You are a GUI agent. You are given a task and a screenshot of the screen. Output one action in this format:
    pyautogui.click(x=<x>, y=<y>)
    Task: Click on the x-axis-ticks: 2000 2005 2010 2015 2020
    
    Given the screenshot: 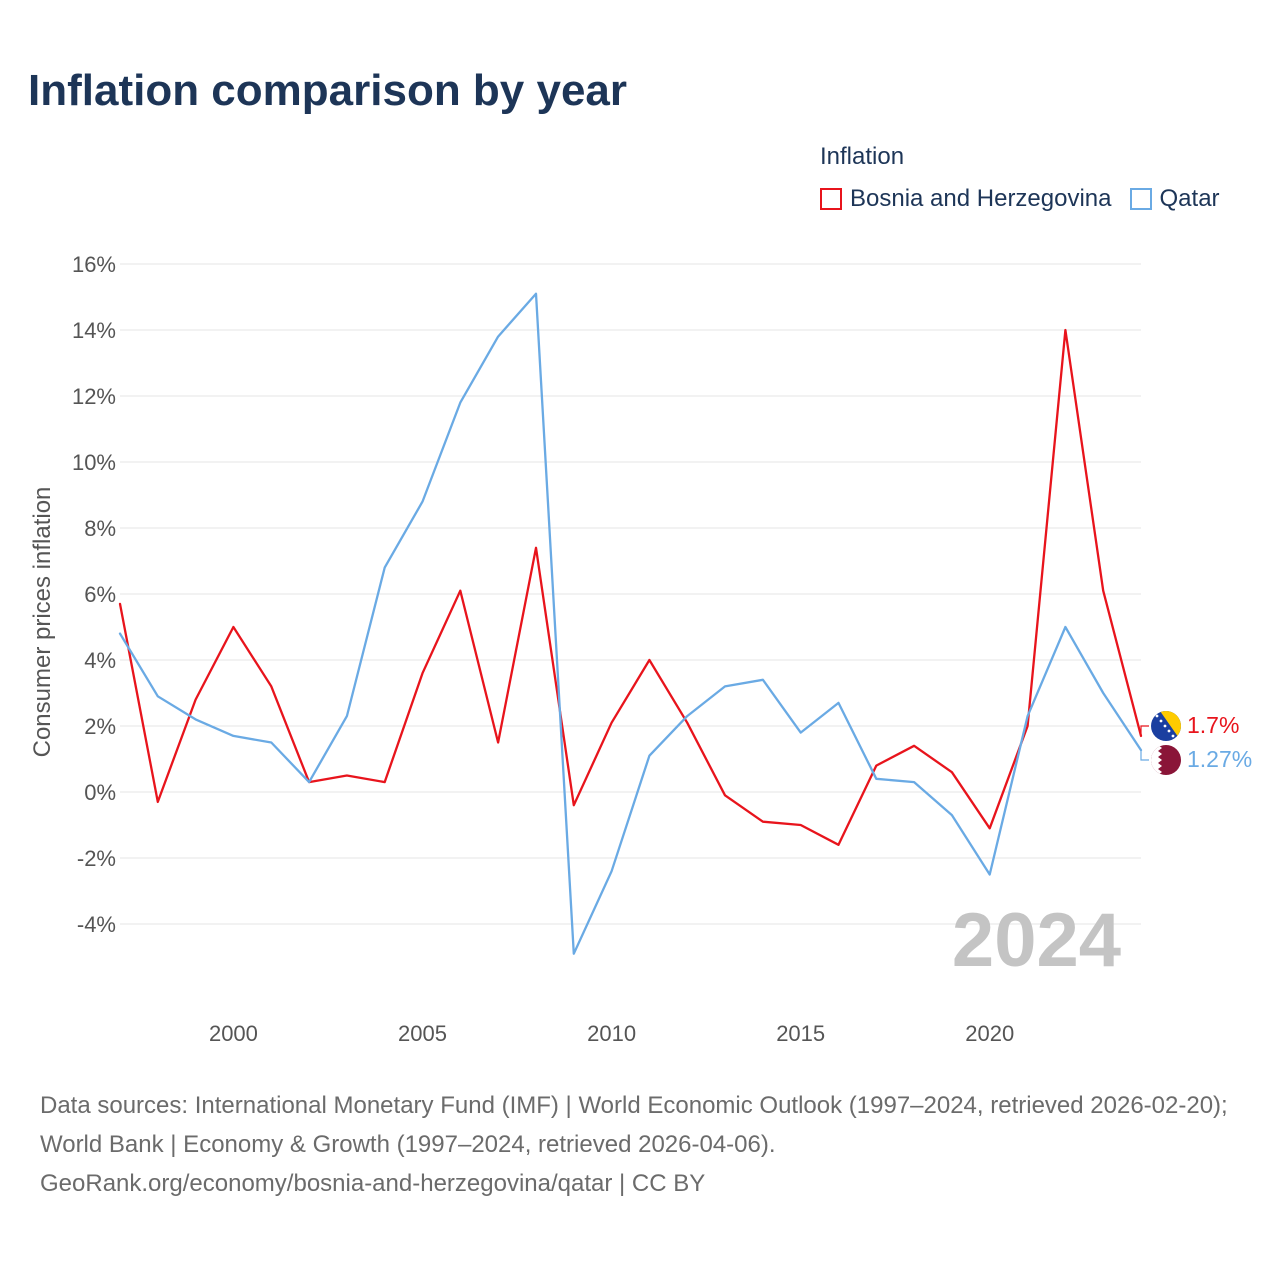 What is the action you would take?
    pyautogui.click(x=611, y=1033)
    